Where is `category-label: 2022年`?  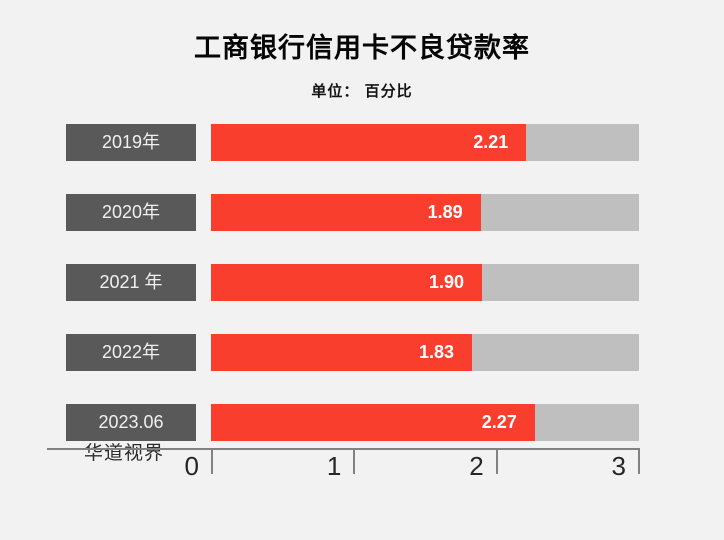 category-label: 2022年 is located at coordinates (131, 352).